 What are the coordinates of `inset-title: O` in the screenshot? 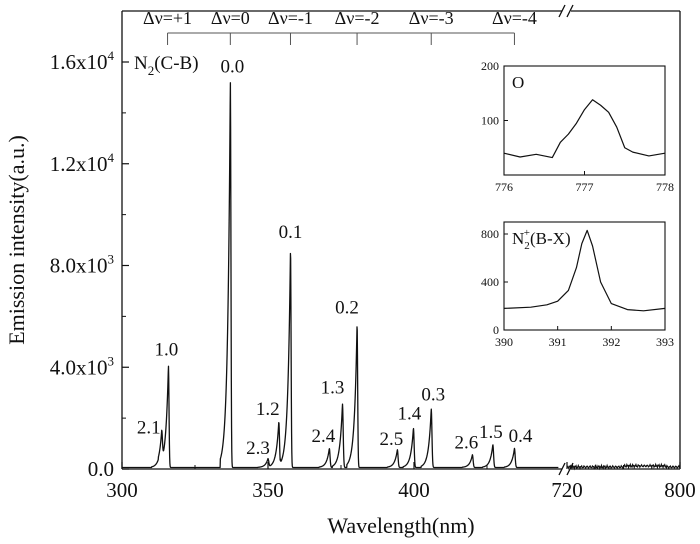 It's located at (518, 82).